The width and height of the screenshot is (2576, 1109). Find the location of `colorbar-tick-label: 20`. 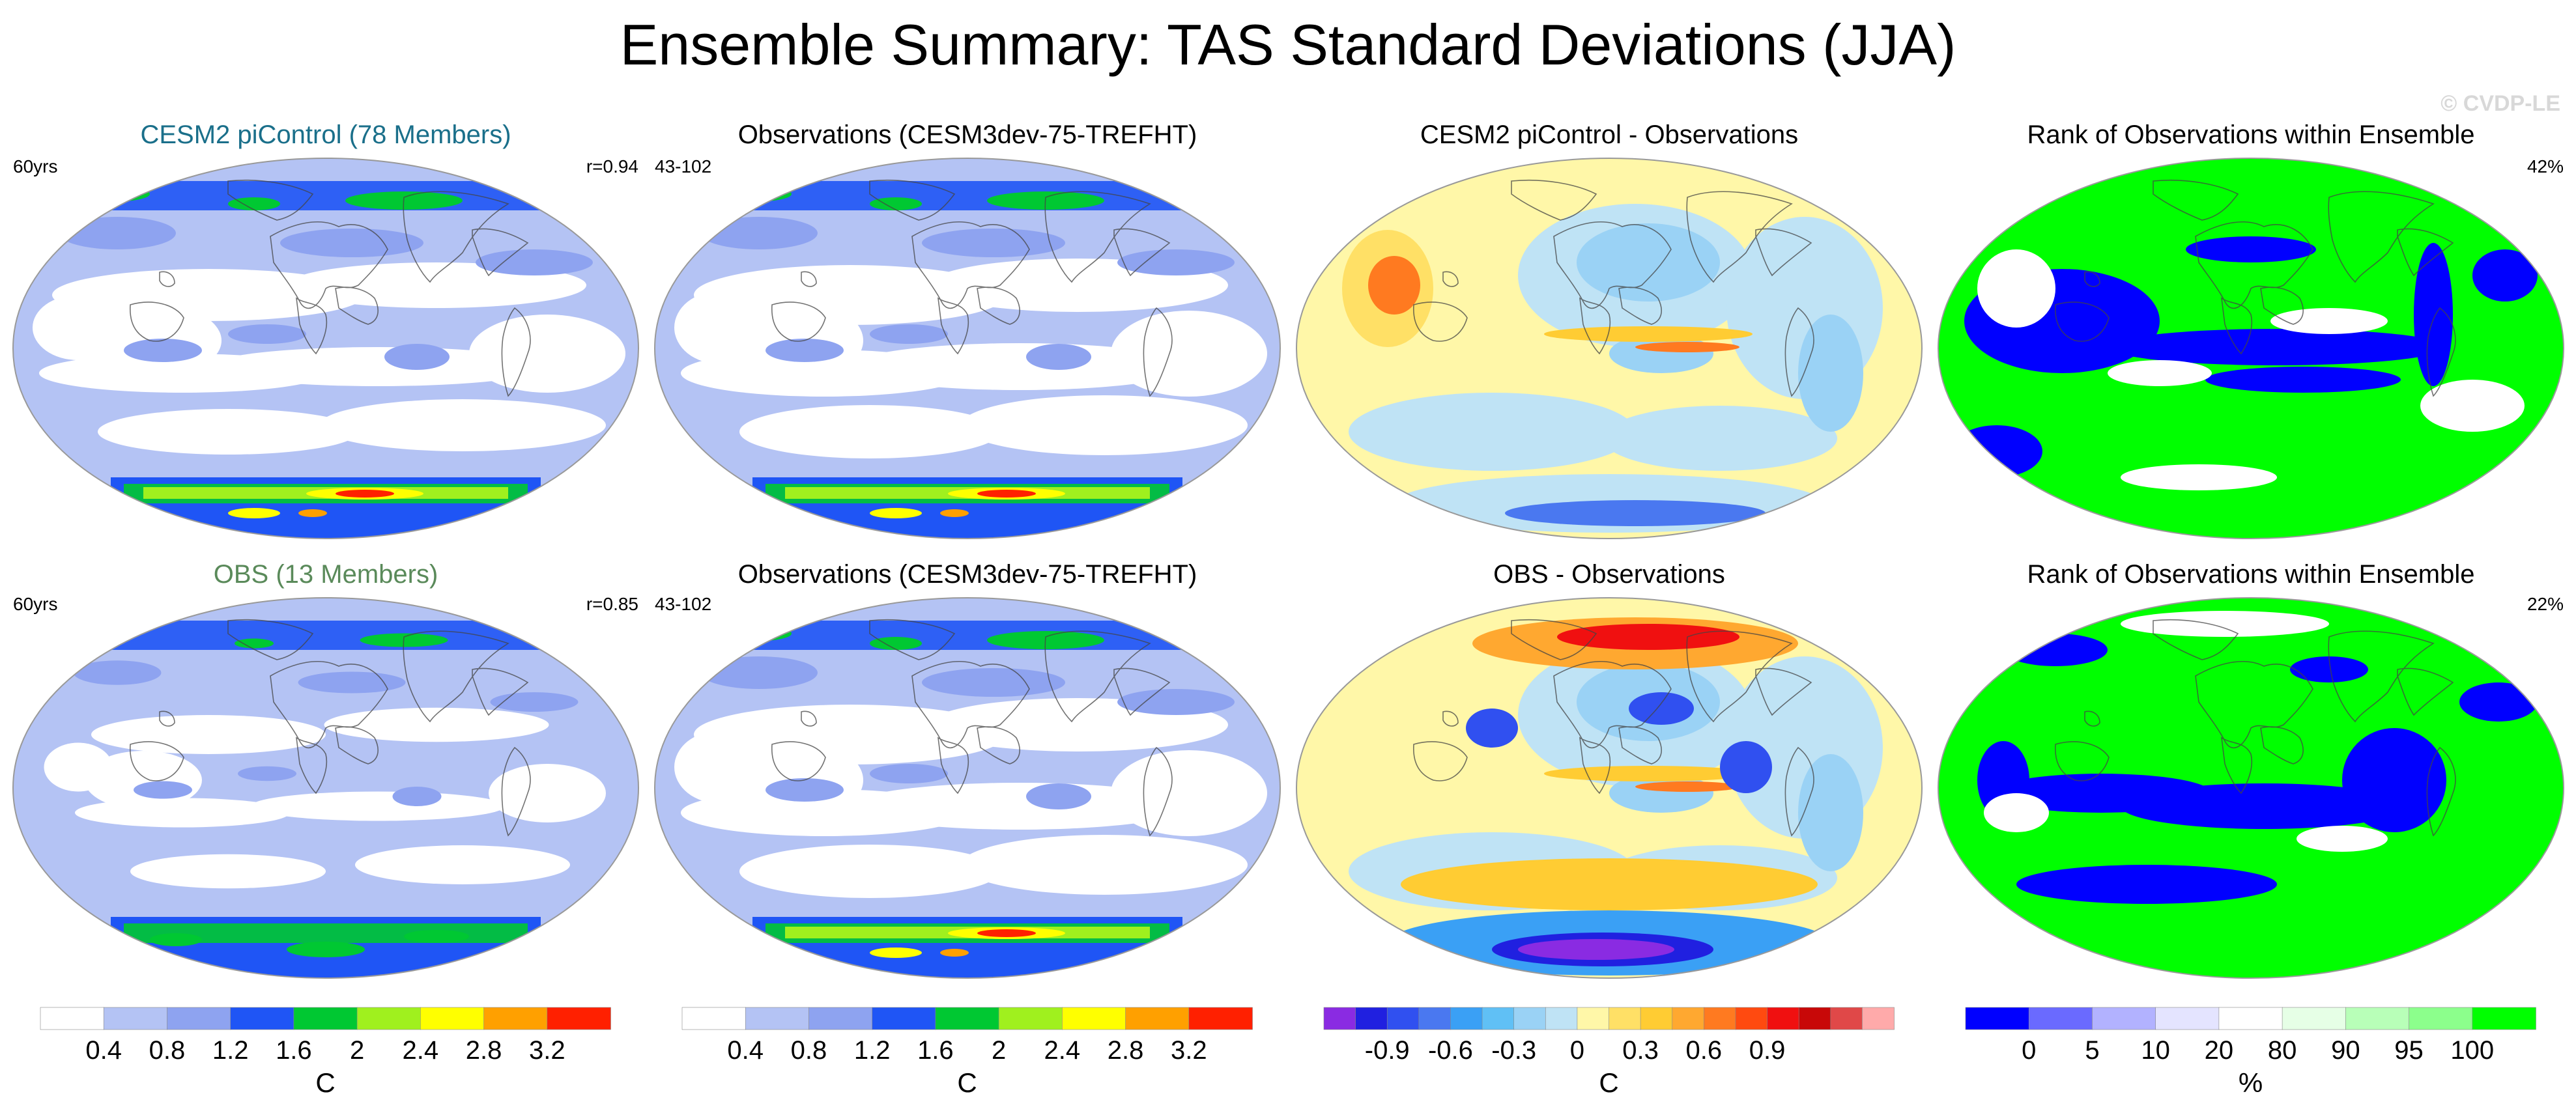

colorbar-tick-label: 20 is located at coordinates (2219, 1050).